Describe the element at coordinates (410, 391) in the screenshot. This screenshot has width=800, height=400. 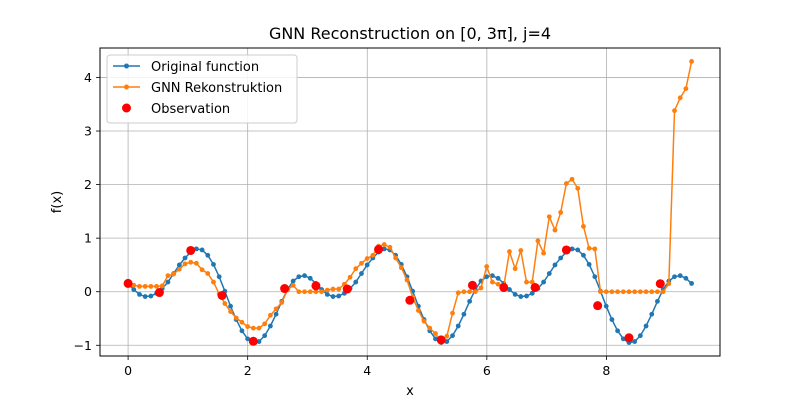
I see `x-axis-label: x` at that location.